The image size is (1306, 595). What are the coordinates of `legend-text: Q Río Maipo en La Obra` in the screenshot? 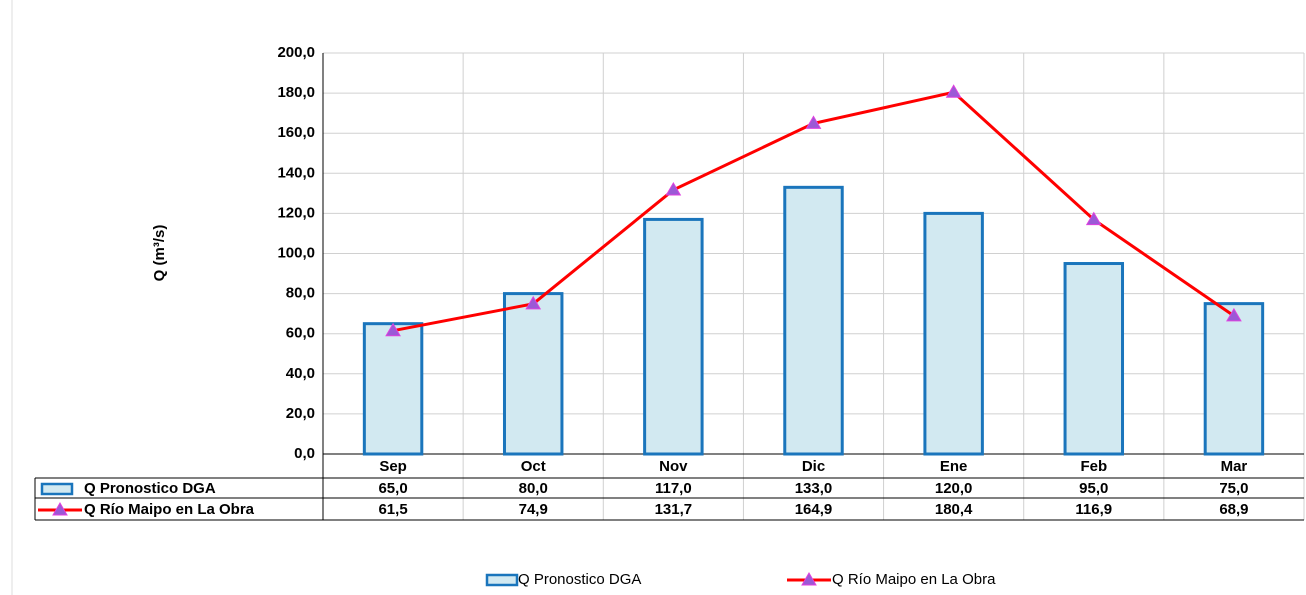 It's located at (914, 579).